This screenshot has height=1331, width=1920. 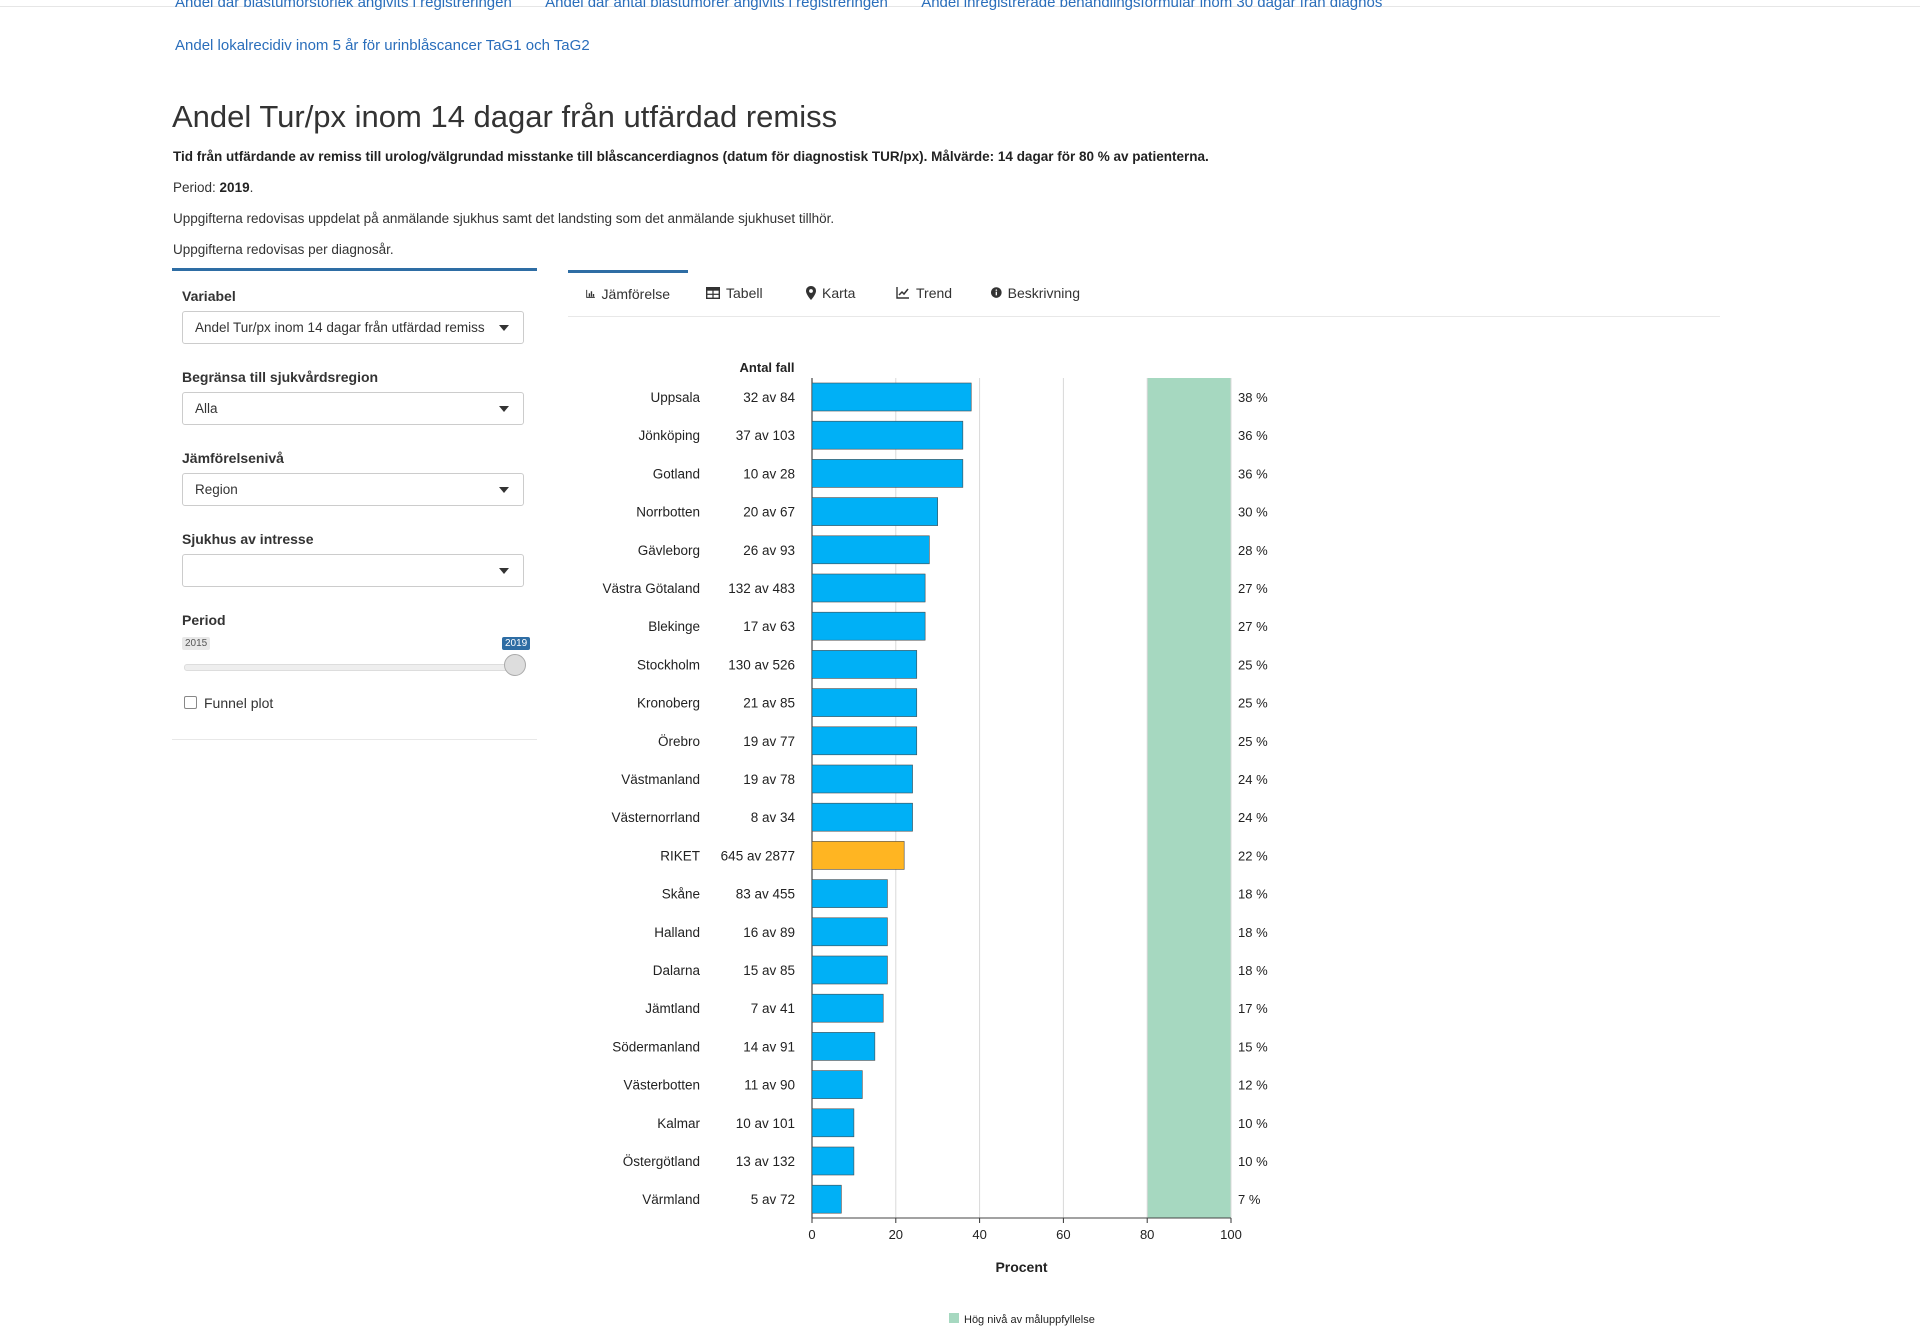 I want to click on category-label: Jönköping, so click(x=669, y=435).